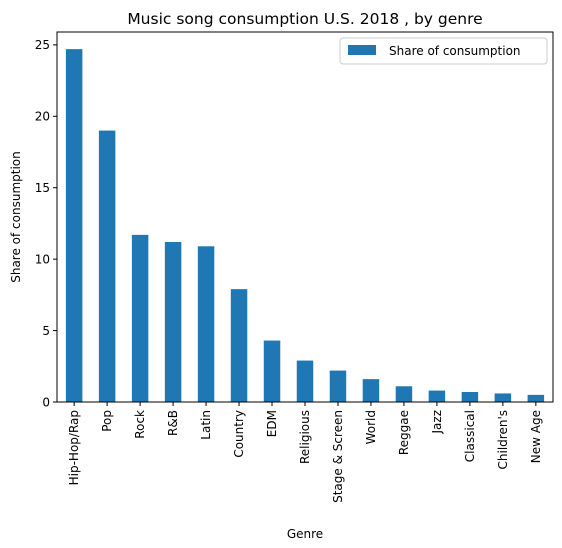 The image size is (562, 548). I want to click on y-tick-label: 25, so click(42, 45).